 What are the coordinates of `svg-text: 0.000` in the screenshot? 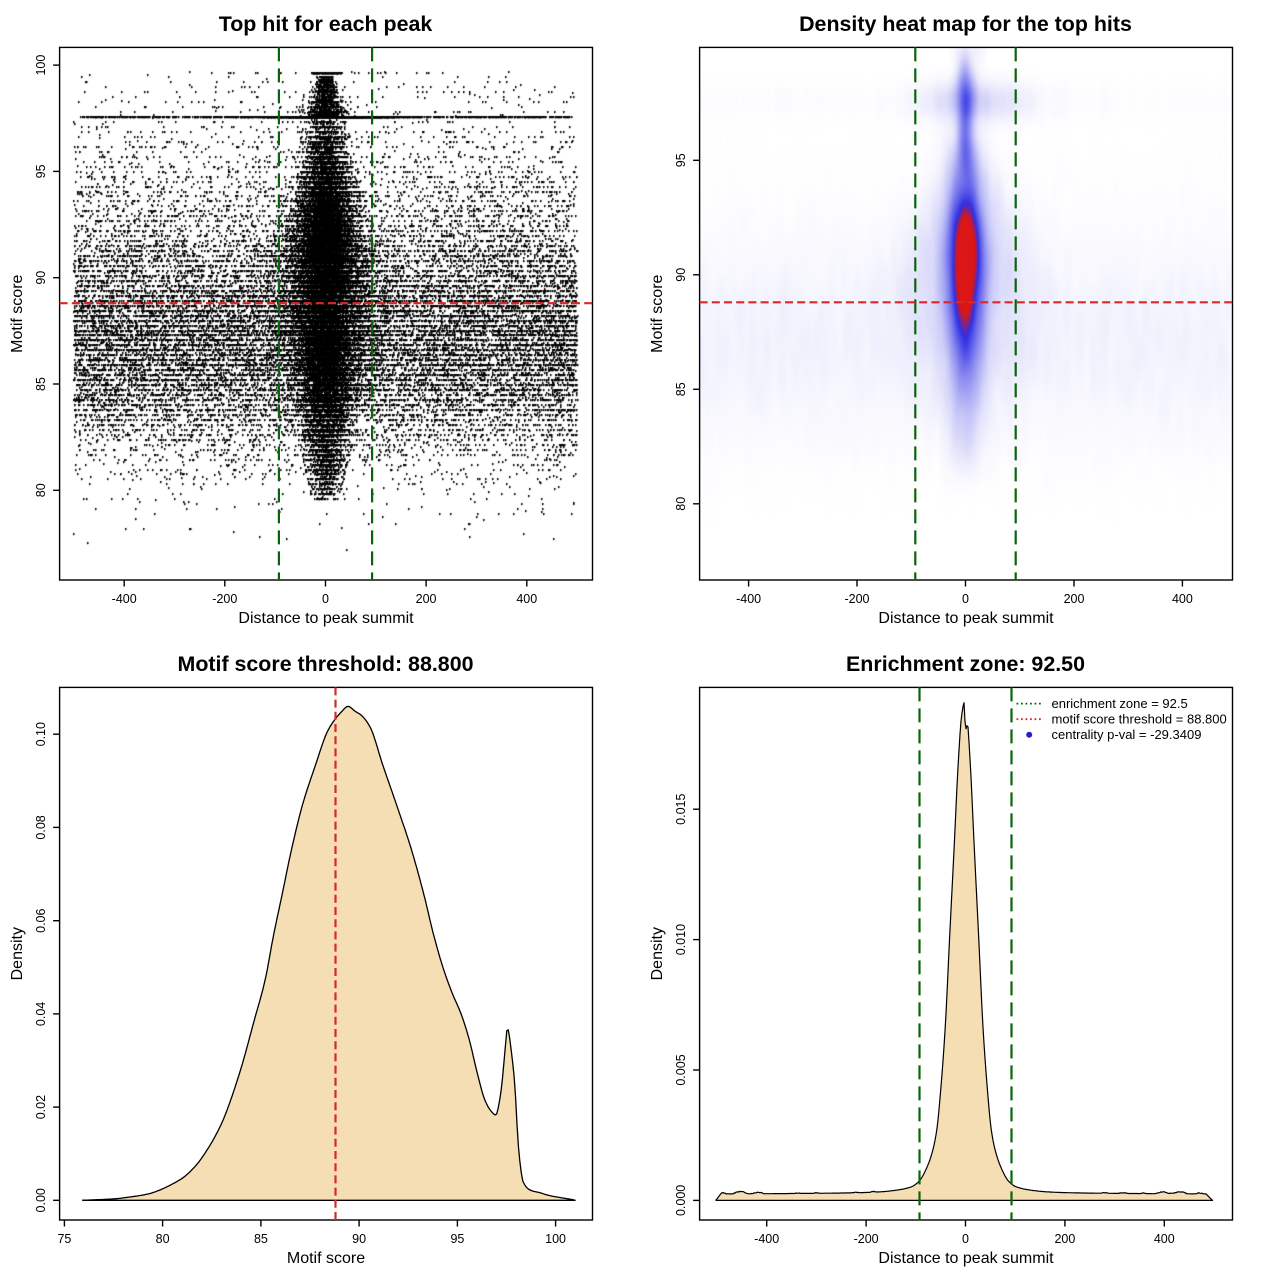 It's located at (681, 1200).